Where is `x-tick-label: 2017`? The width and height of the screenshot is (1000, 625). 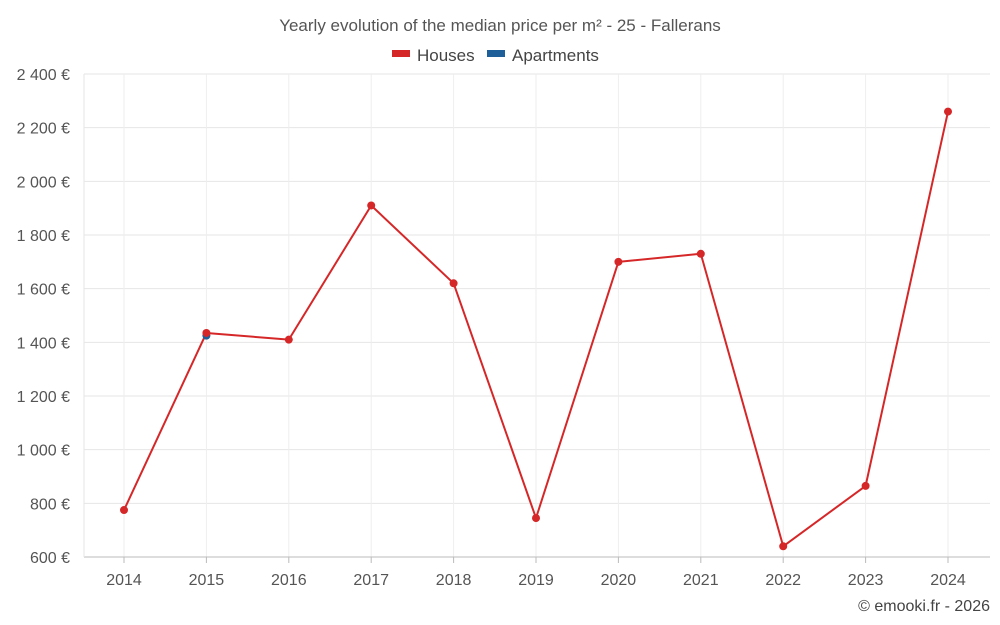 x-tick-label: 2017 is located at coordinates (371, 580).